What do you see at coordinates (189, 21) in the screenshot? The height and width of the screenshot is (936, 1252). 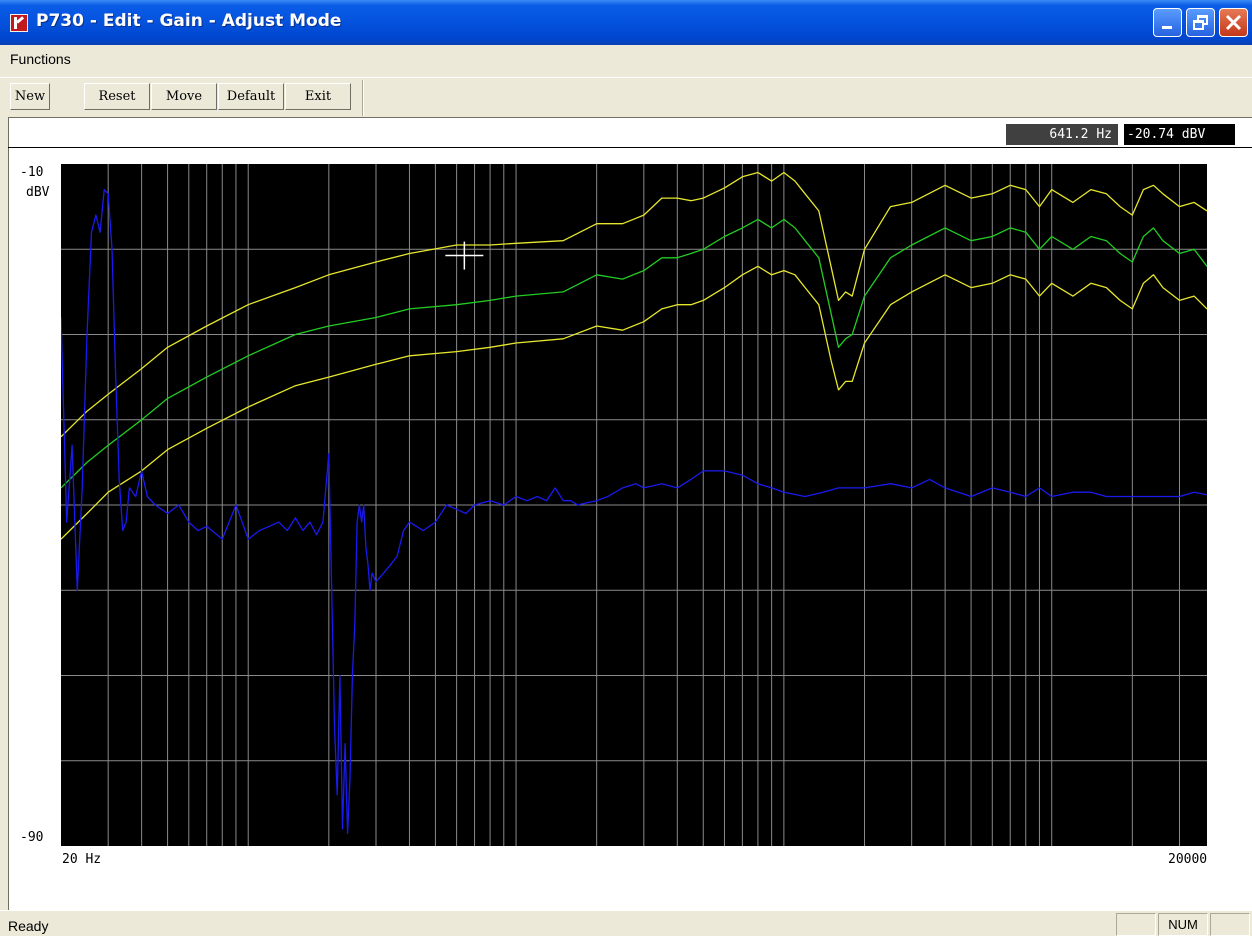 I see `window-title: P730 - Edit - Gain - Adjust Mode` at bounding box center [189, 21].